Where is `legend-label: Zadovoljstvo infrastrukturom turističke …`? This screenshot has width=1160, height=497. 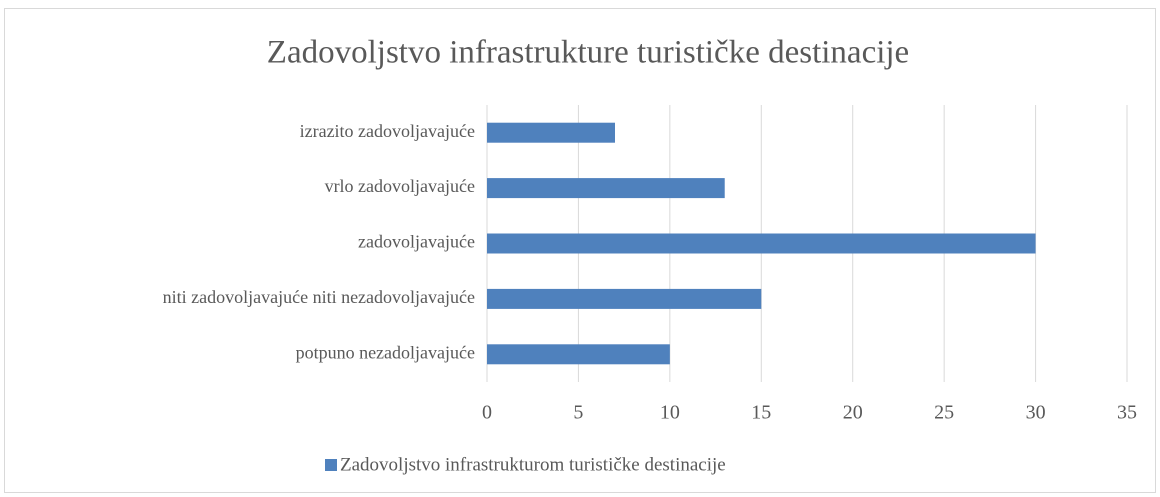 legend-label: Zadovoljstvo infrastrukturom turističke … is located at coordinates (533, 464).